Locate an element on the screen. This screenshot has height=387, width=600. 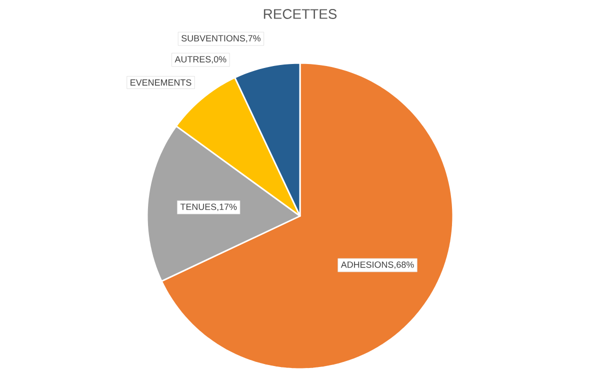
data-label: ,68% is located at coordinates (404, 265).